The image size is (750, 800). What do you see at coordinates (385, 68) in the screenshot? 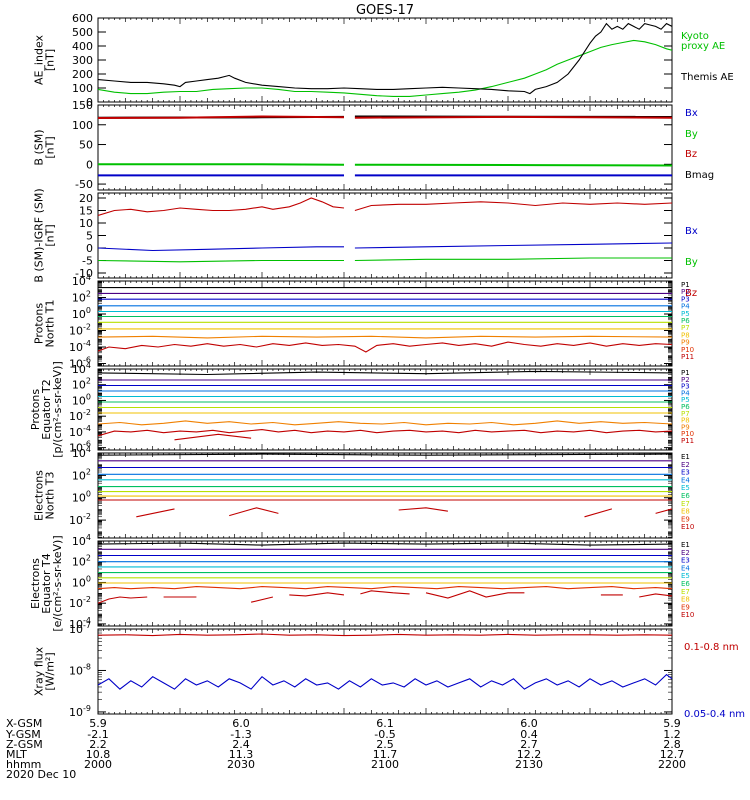
I see `series-line-kyoto-proxy-ae` at bounding box center [385, 68].